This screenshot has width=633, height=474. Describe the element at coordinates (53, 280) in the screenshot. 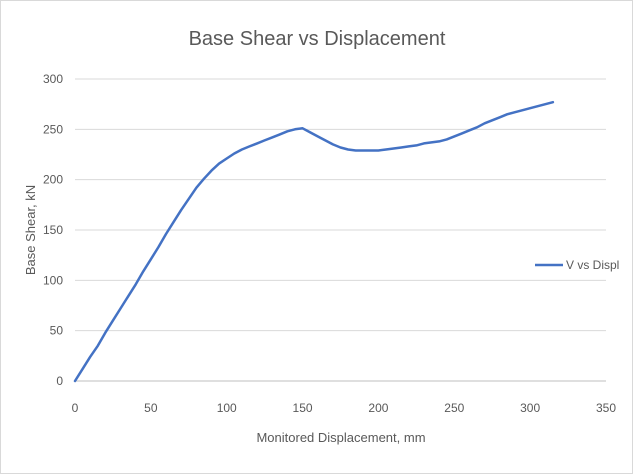

I see `y-tick-label: 100` at that location.